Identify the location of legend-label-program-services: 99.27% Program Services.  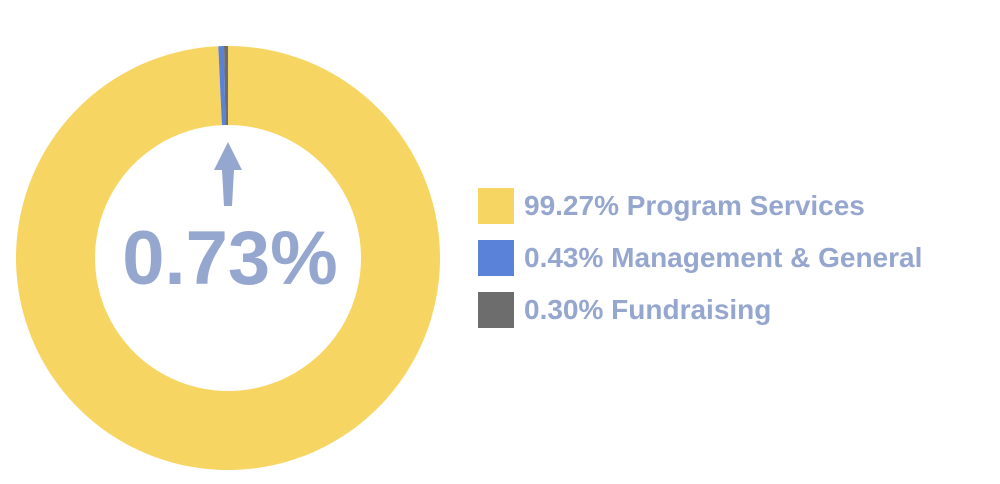
(694, 205).